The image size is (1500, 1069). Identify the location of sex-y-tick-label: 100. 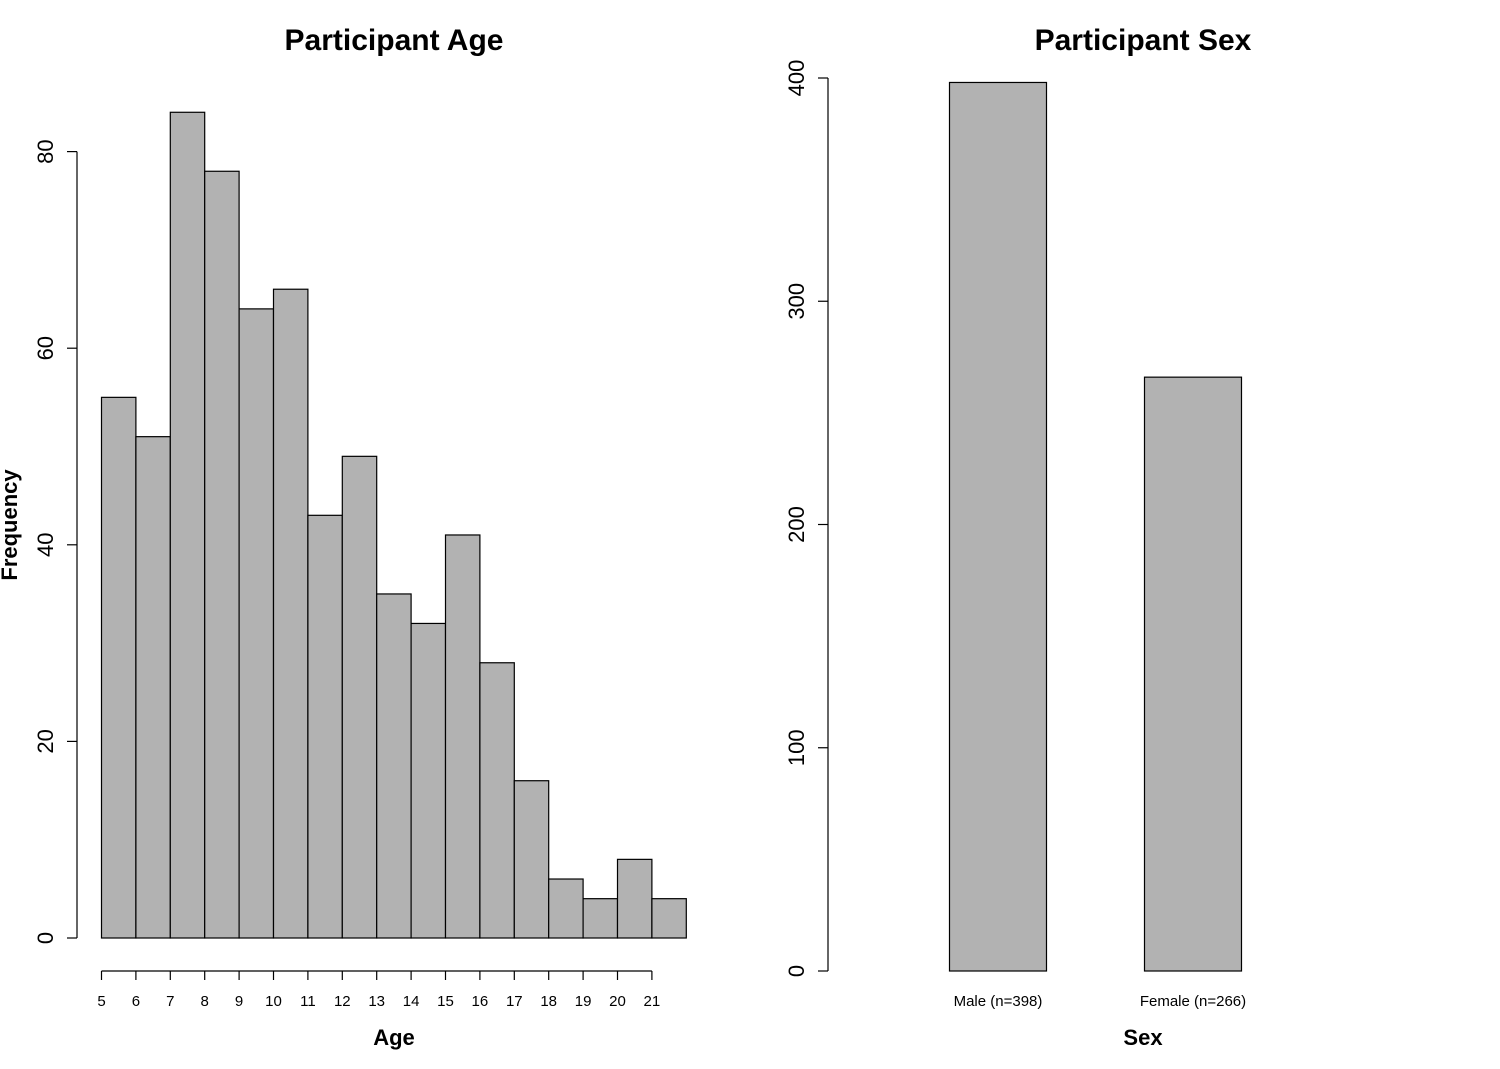
(796, 747).